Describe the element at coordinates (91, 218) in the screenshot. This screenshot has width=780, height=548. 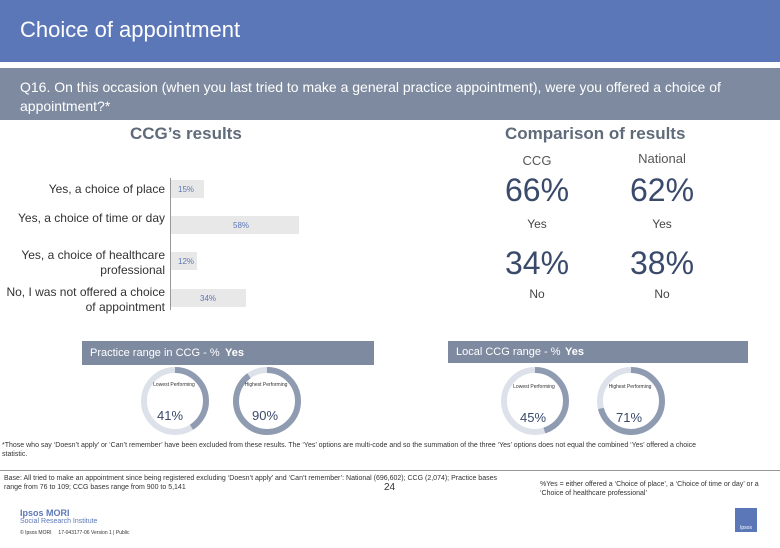
I see `bar-label-time: Yes, a choice of time or day` at that location.